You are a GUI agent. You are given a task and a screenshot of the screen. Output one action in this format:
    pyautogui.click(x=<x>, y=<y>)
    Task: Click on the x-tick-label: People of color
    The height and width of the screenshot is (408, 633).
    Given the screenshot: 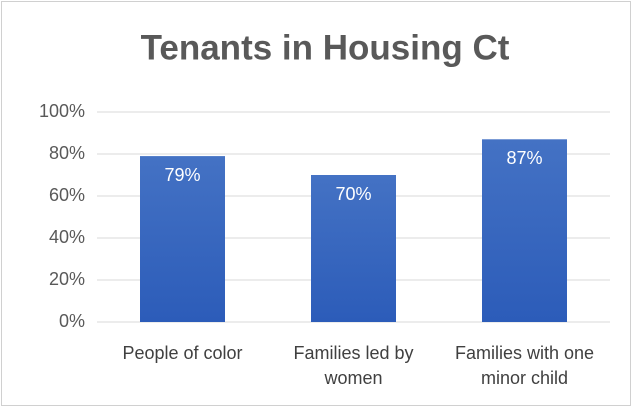 What is the action you would take?
    pyautogui.click(x=182, y=353)
    